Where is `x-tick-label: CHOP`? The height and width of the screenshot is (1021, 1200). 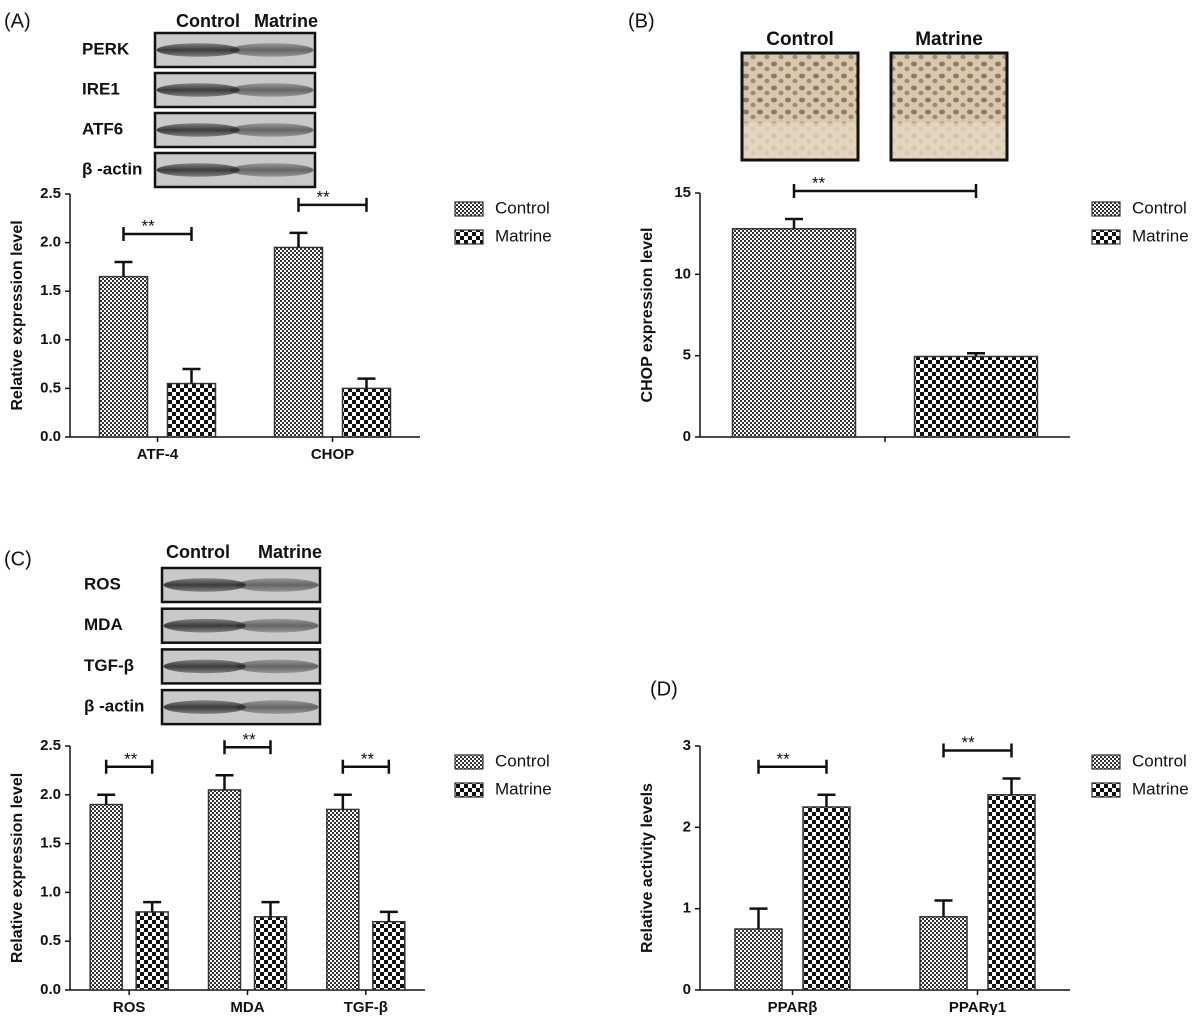 x-tick-label: CHOP is located at coordinates (332, 454).